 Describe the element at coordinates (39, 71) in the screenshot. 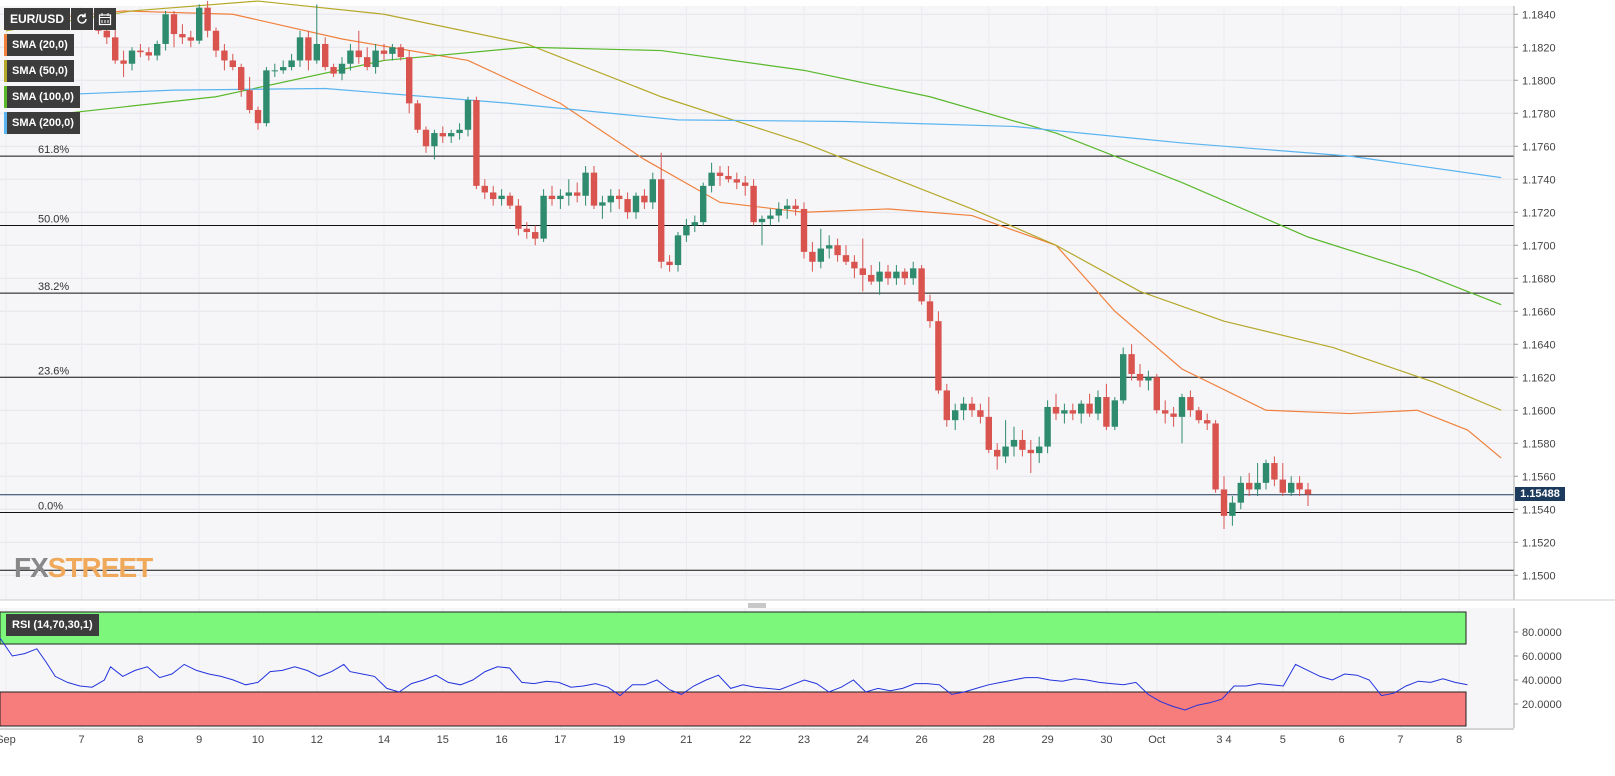

I see `indicator-sma50: SMA (50,0)` at that location.